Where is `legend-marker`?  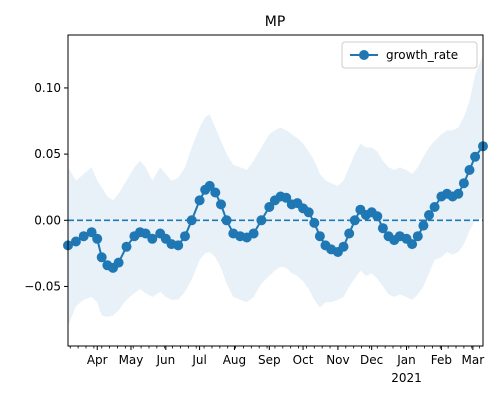
legend-marker is located at coordinates (364, 55).